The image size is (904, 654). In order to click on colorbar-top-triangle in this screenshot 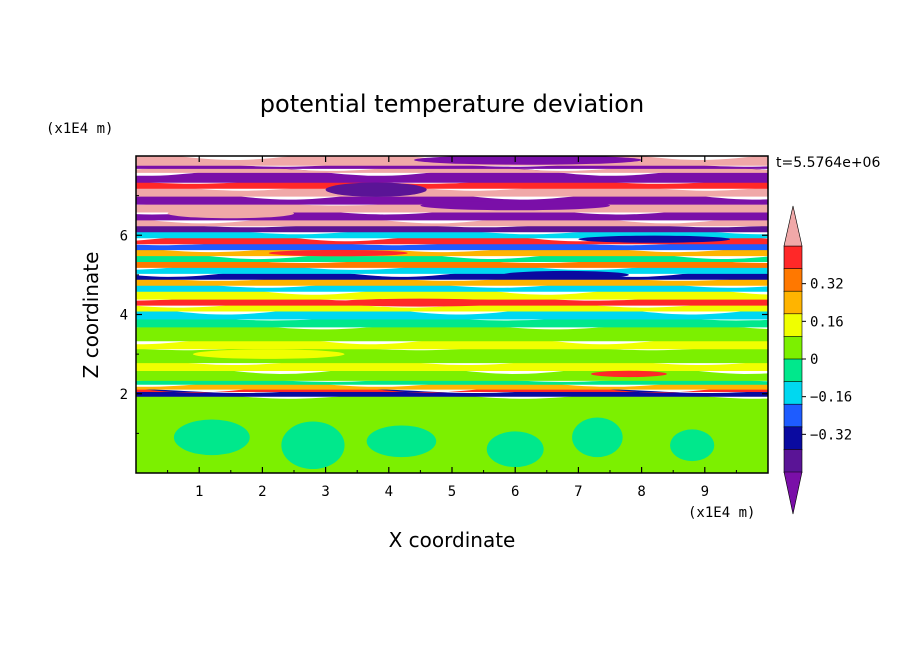, I will do `click(793, 226)`.